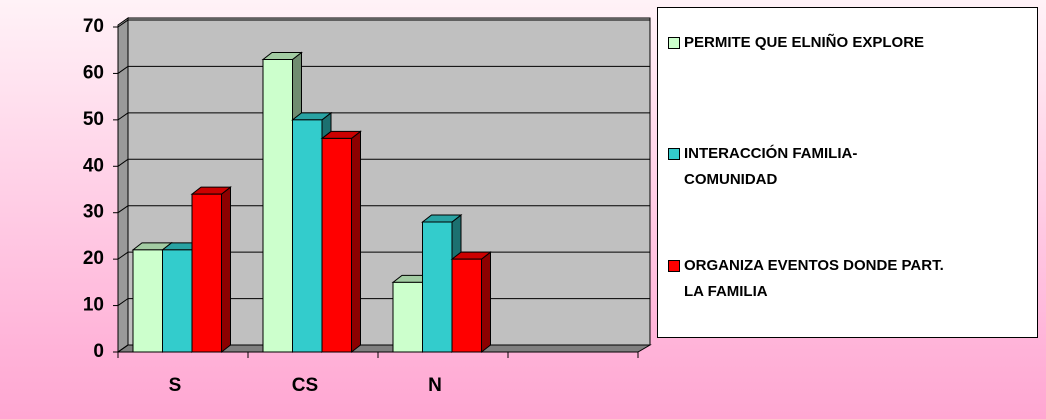 The width and height of the screenshot is (1046, 419). Describe the element at coordinates (93, 258) in the screenshot. I see `y-tick-label: 20` at that location.